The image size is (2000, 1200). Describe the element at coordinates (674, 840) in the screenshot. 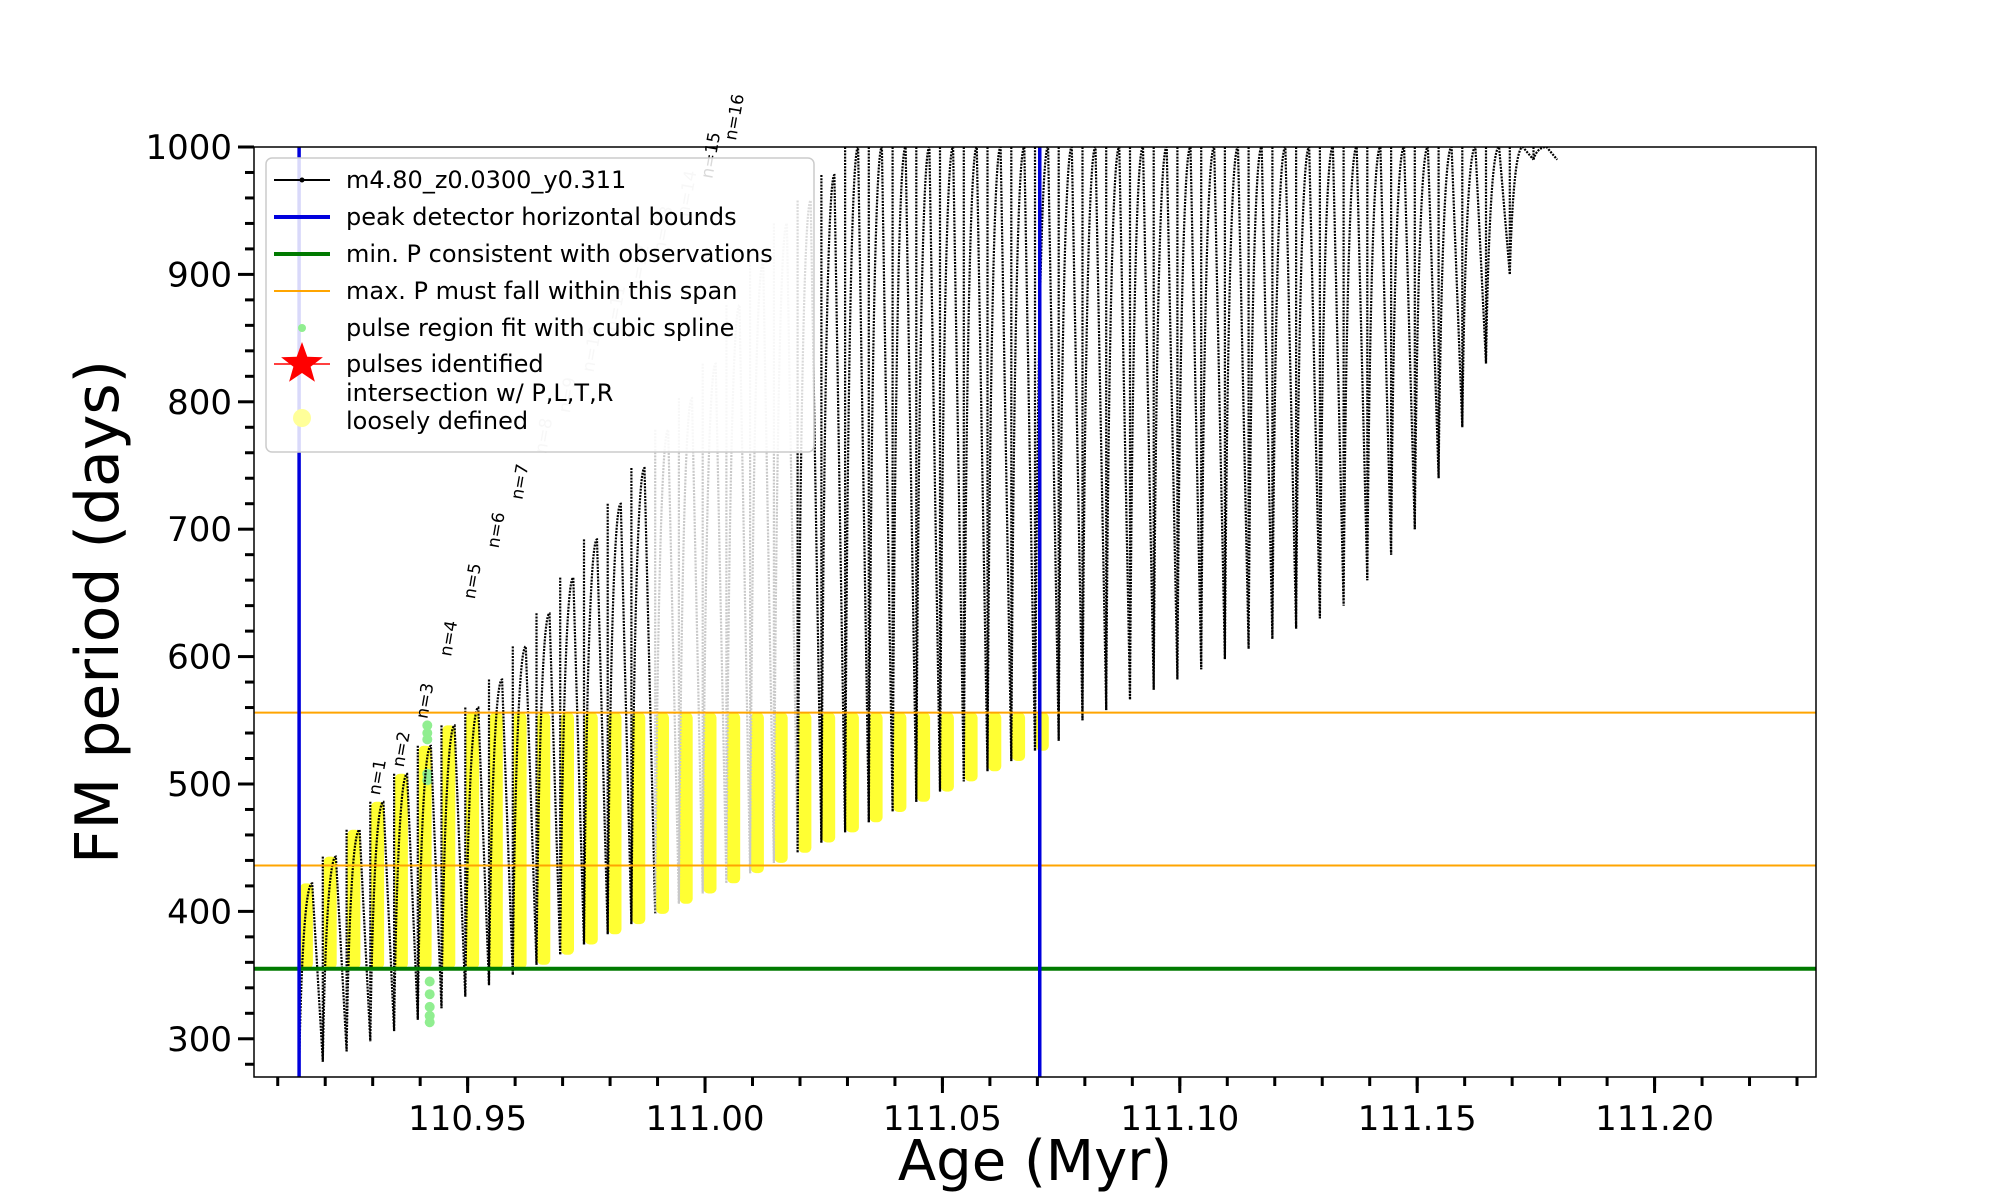

I see `intersection-highlights` at that location.